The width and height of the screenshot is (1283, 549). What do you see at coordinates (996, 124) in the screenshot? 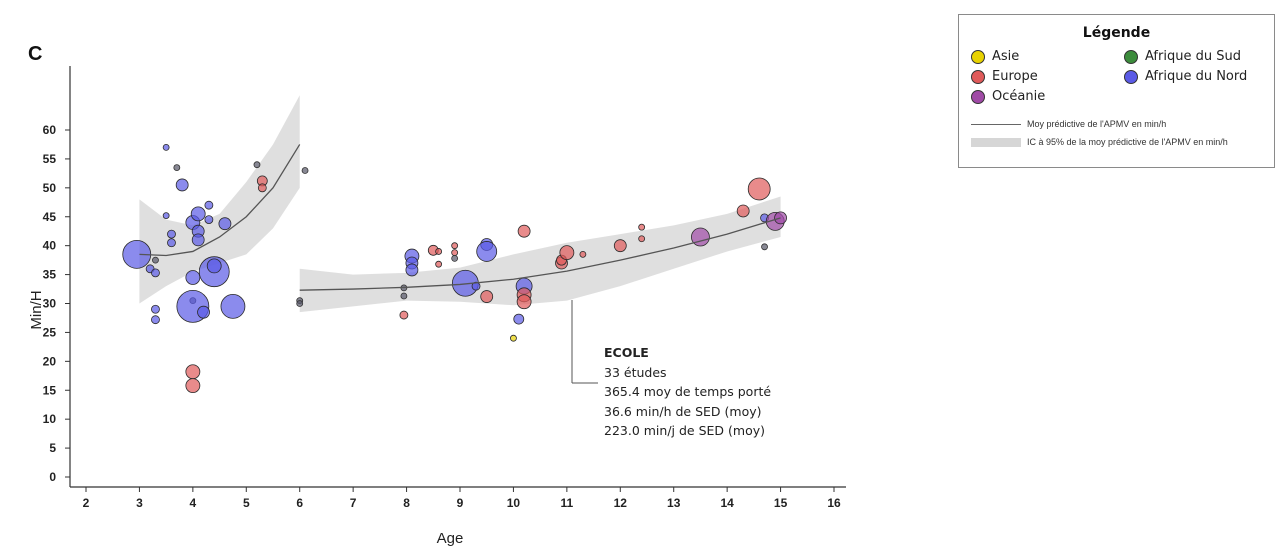
I see `legend-line-swatch` at bounding box center [996, 124].